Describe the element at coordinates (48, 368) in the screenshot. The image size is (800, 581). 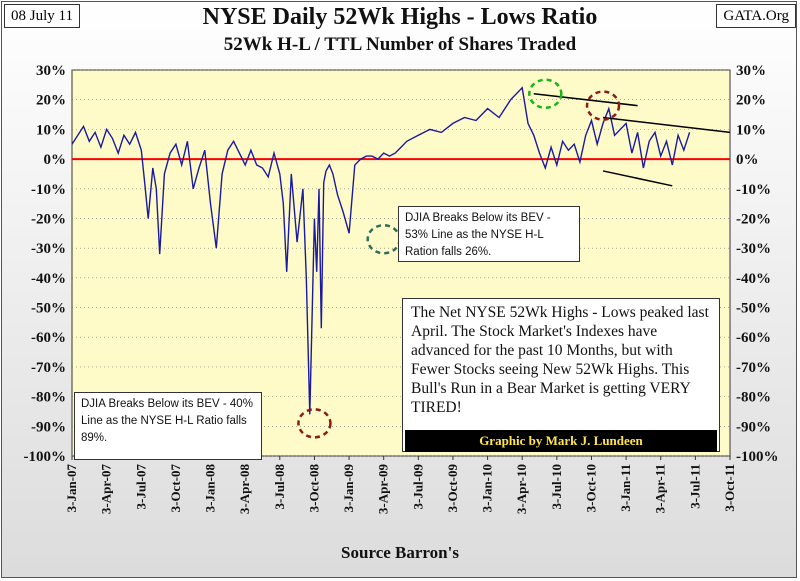
I see `y-tick-label-left: -70%` at that location.